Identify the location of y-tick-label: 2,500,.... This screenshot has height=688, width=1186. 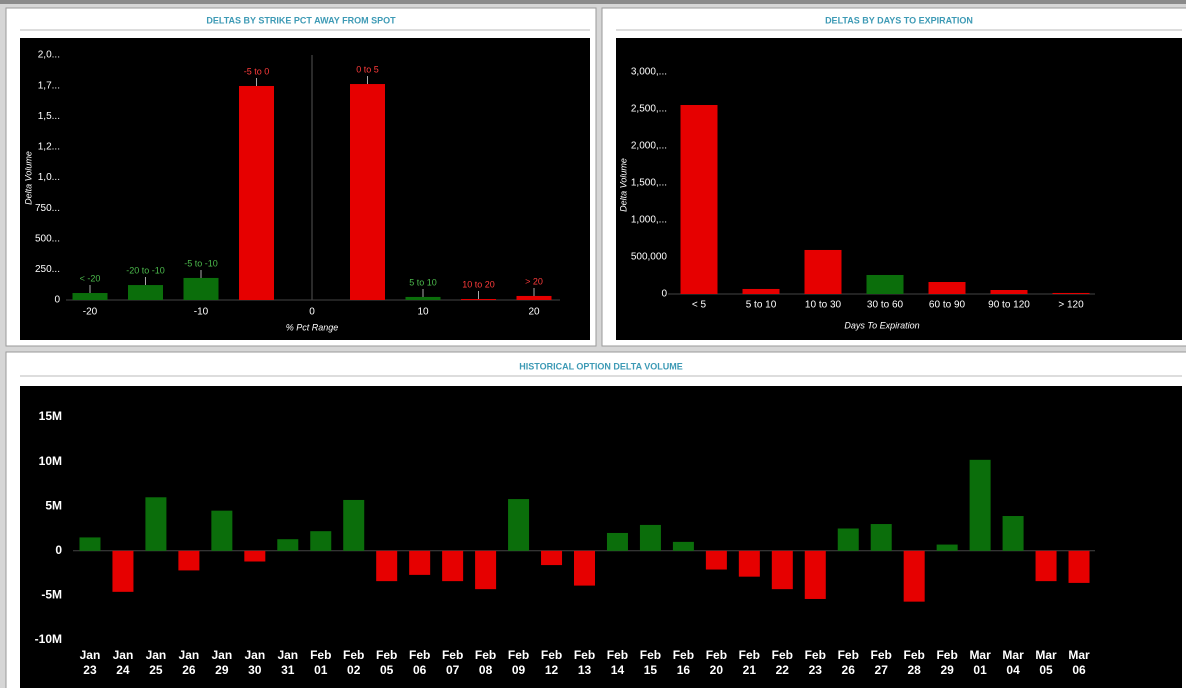
(649, 109).